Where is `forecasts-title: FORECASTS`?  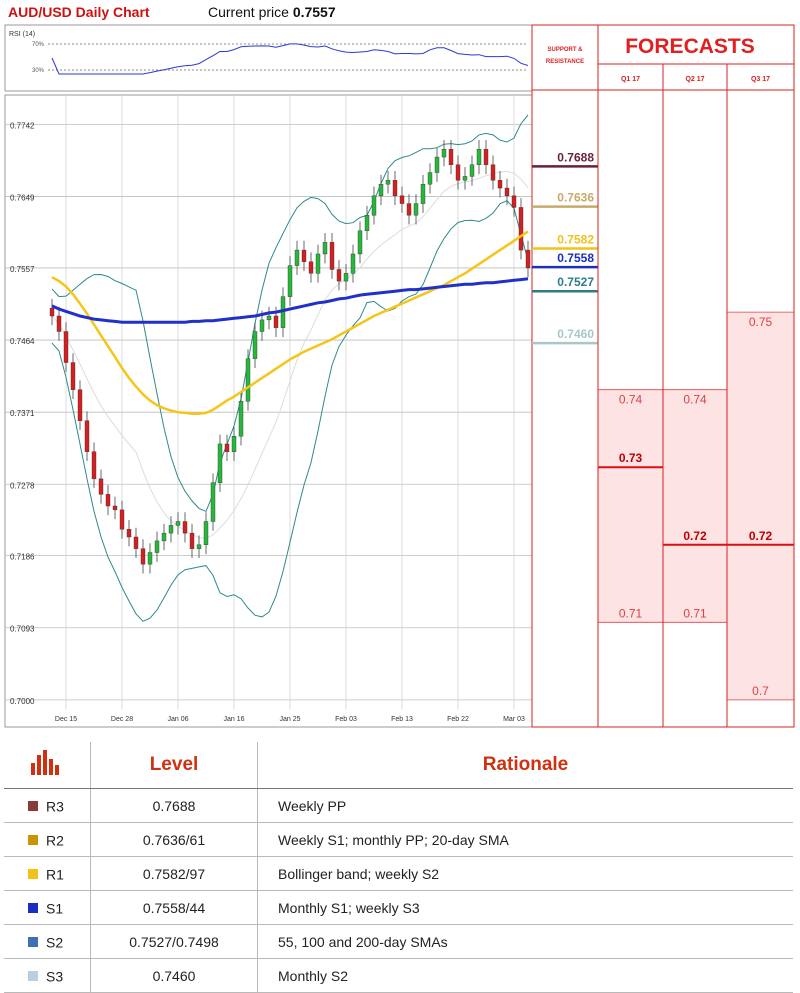
forecasts-title: FORECASTS is located at coordinates (690, 46).